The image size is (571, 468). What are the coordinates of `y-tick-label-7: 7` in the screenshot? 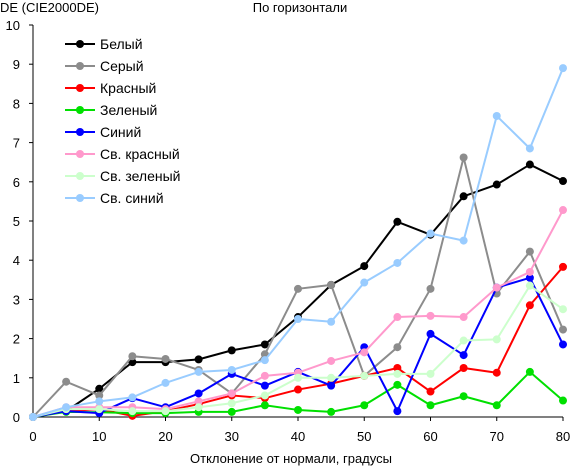 It's located at (16, 143).